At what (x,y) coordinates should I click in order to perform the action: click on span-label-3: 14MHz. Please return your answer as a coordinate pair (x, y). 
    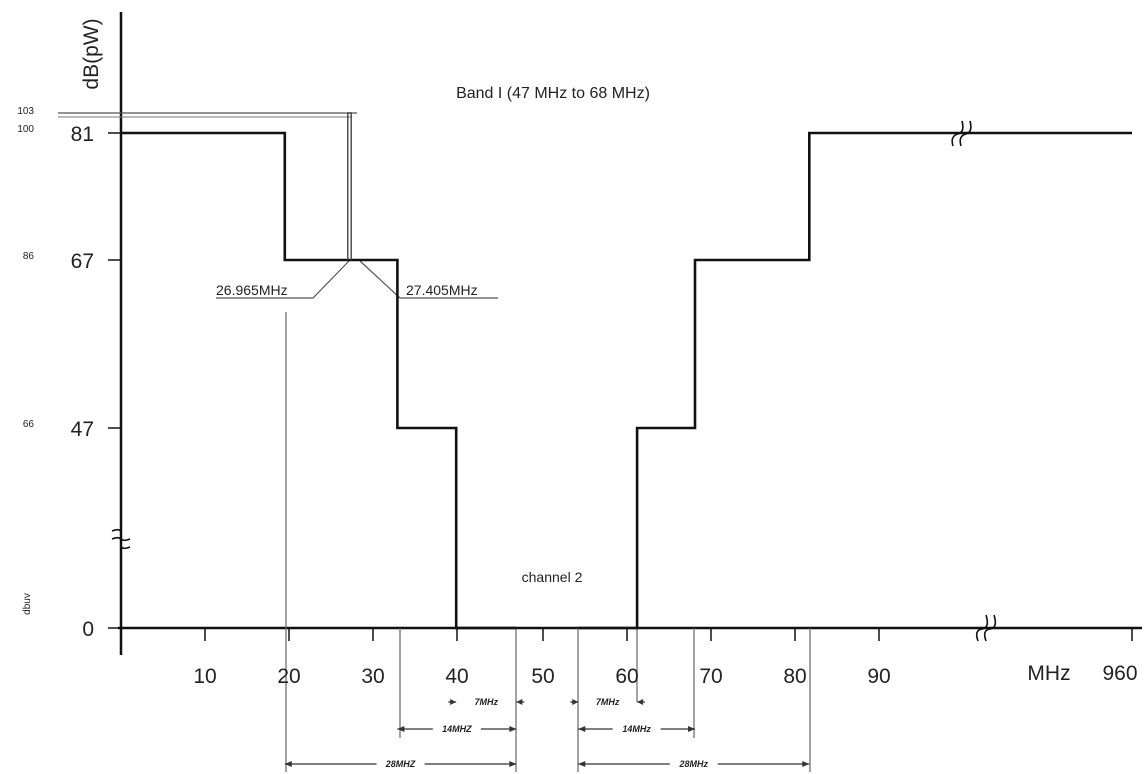
    Looking at the image, I should click on (636, 729).